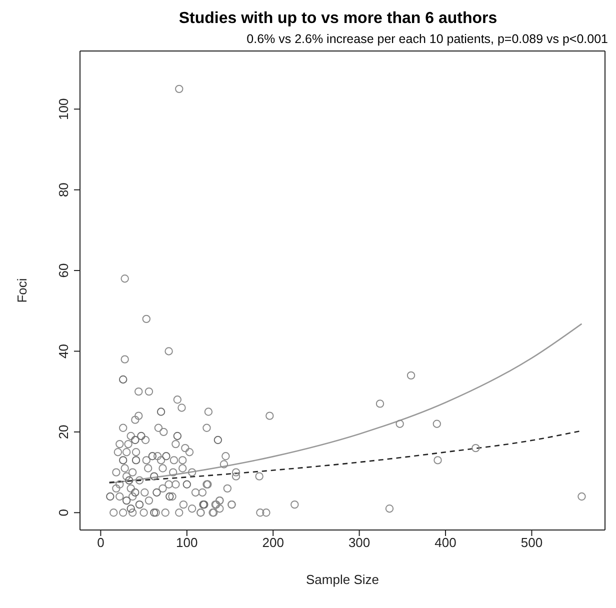 The height and width of the screenshot is (608, 616). I want to click on y-tick-label: 40, so click(63, 351).